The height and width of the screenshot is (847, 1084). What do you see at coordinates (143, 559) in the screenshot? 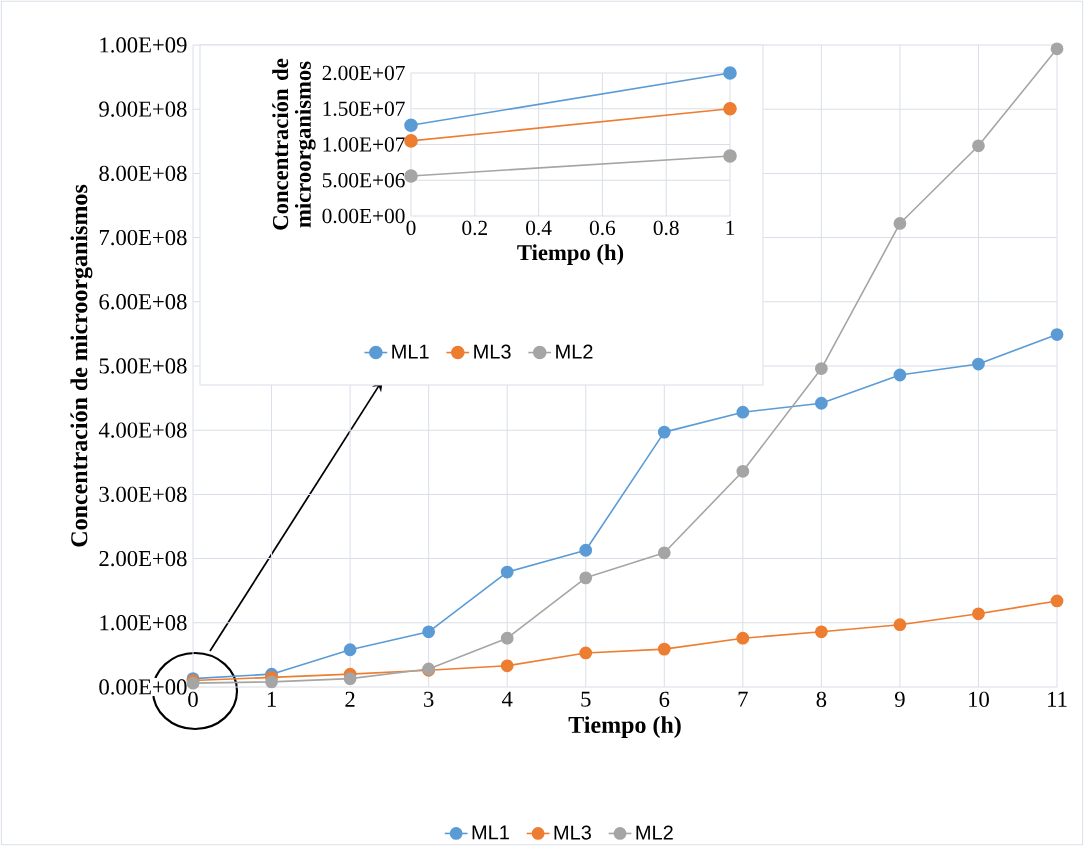
I see `y-tick-label: 2.00E+08` at bounding box center [143, 559].